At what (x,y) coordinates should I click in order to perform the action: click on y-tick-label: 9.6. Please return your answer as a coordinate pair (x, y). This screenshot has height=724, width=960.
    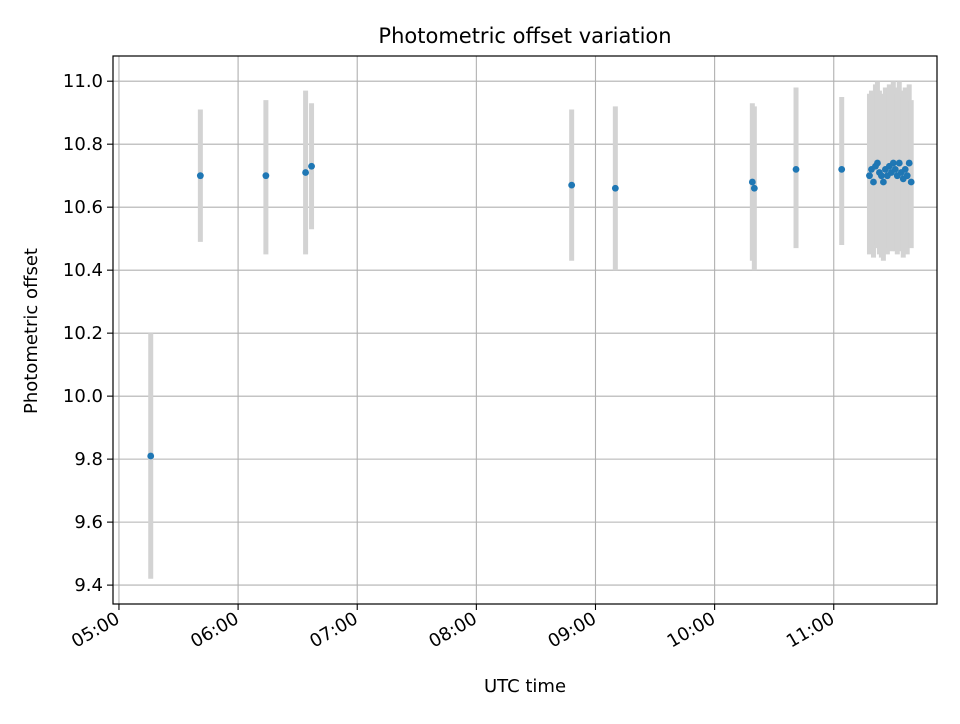
    Looking at the image, I should click on (88, 522).